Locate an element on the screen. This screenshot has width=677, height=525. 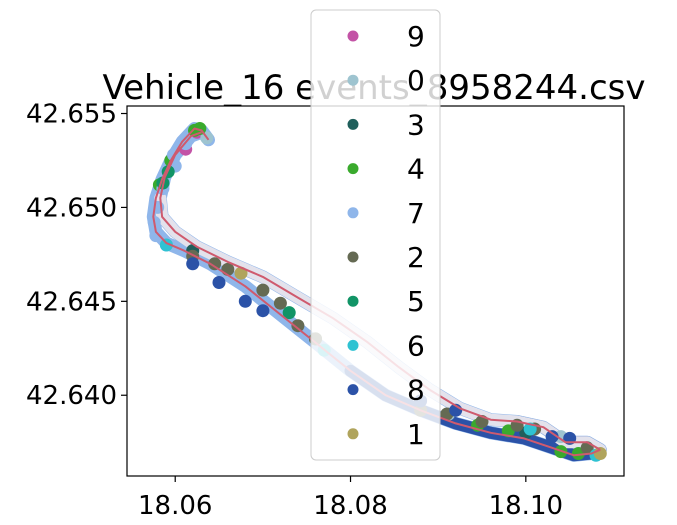
y-axis: 42.640 42.645 42.650 42.655 is located at coordinates (76, 255).